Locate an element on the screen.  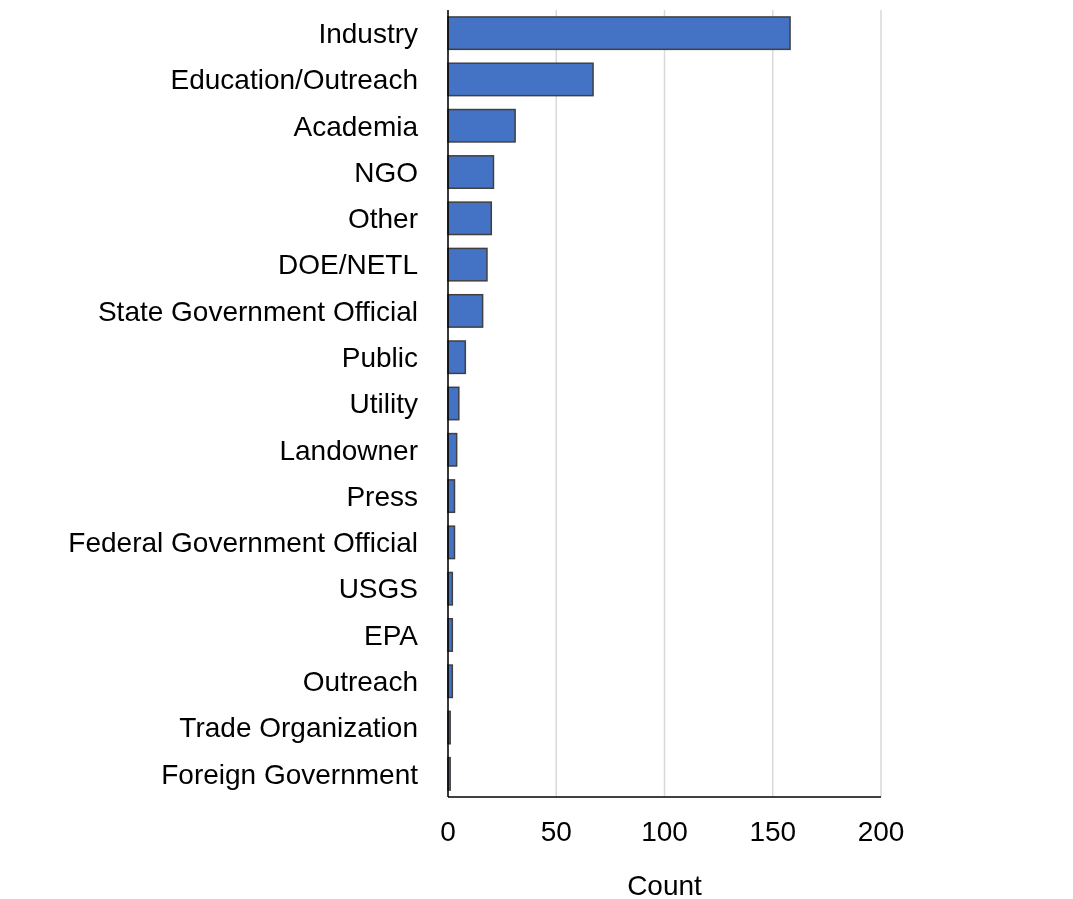
y-tick-label: NGO is located at coordinates (386, 172).